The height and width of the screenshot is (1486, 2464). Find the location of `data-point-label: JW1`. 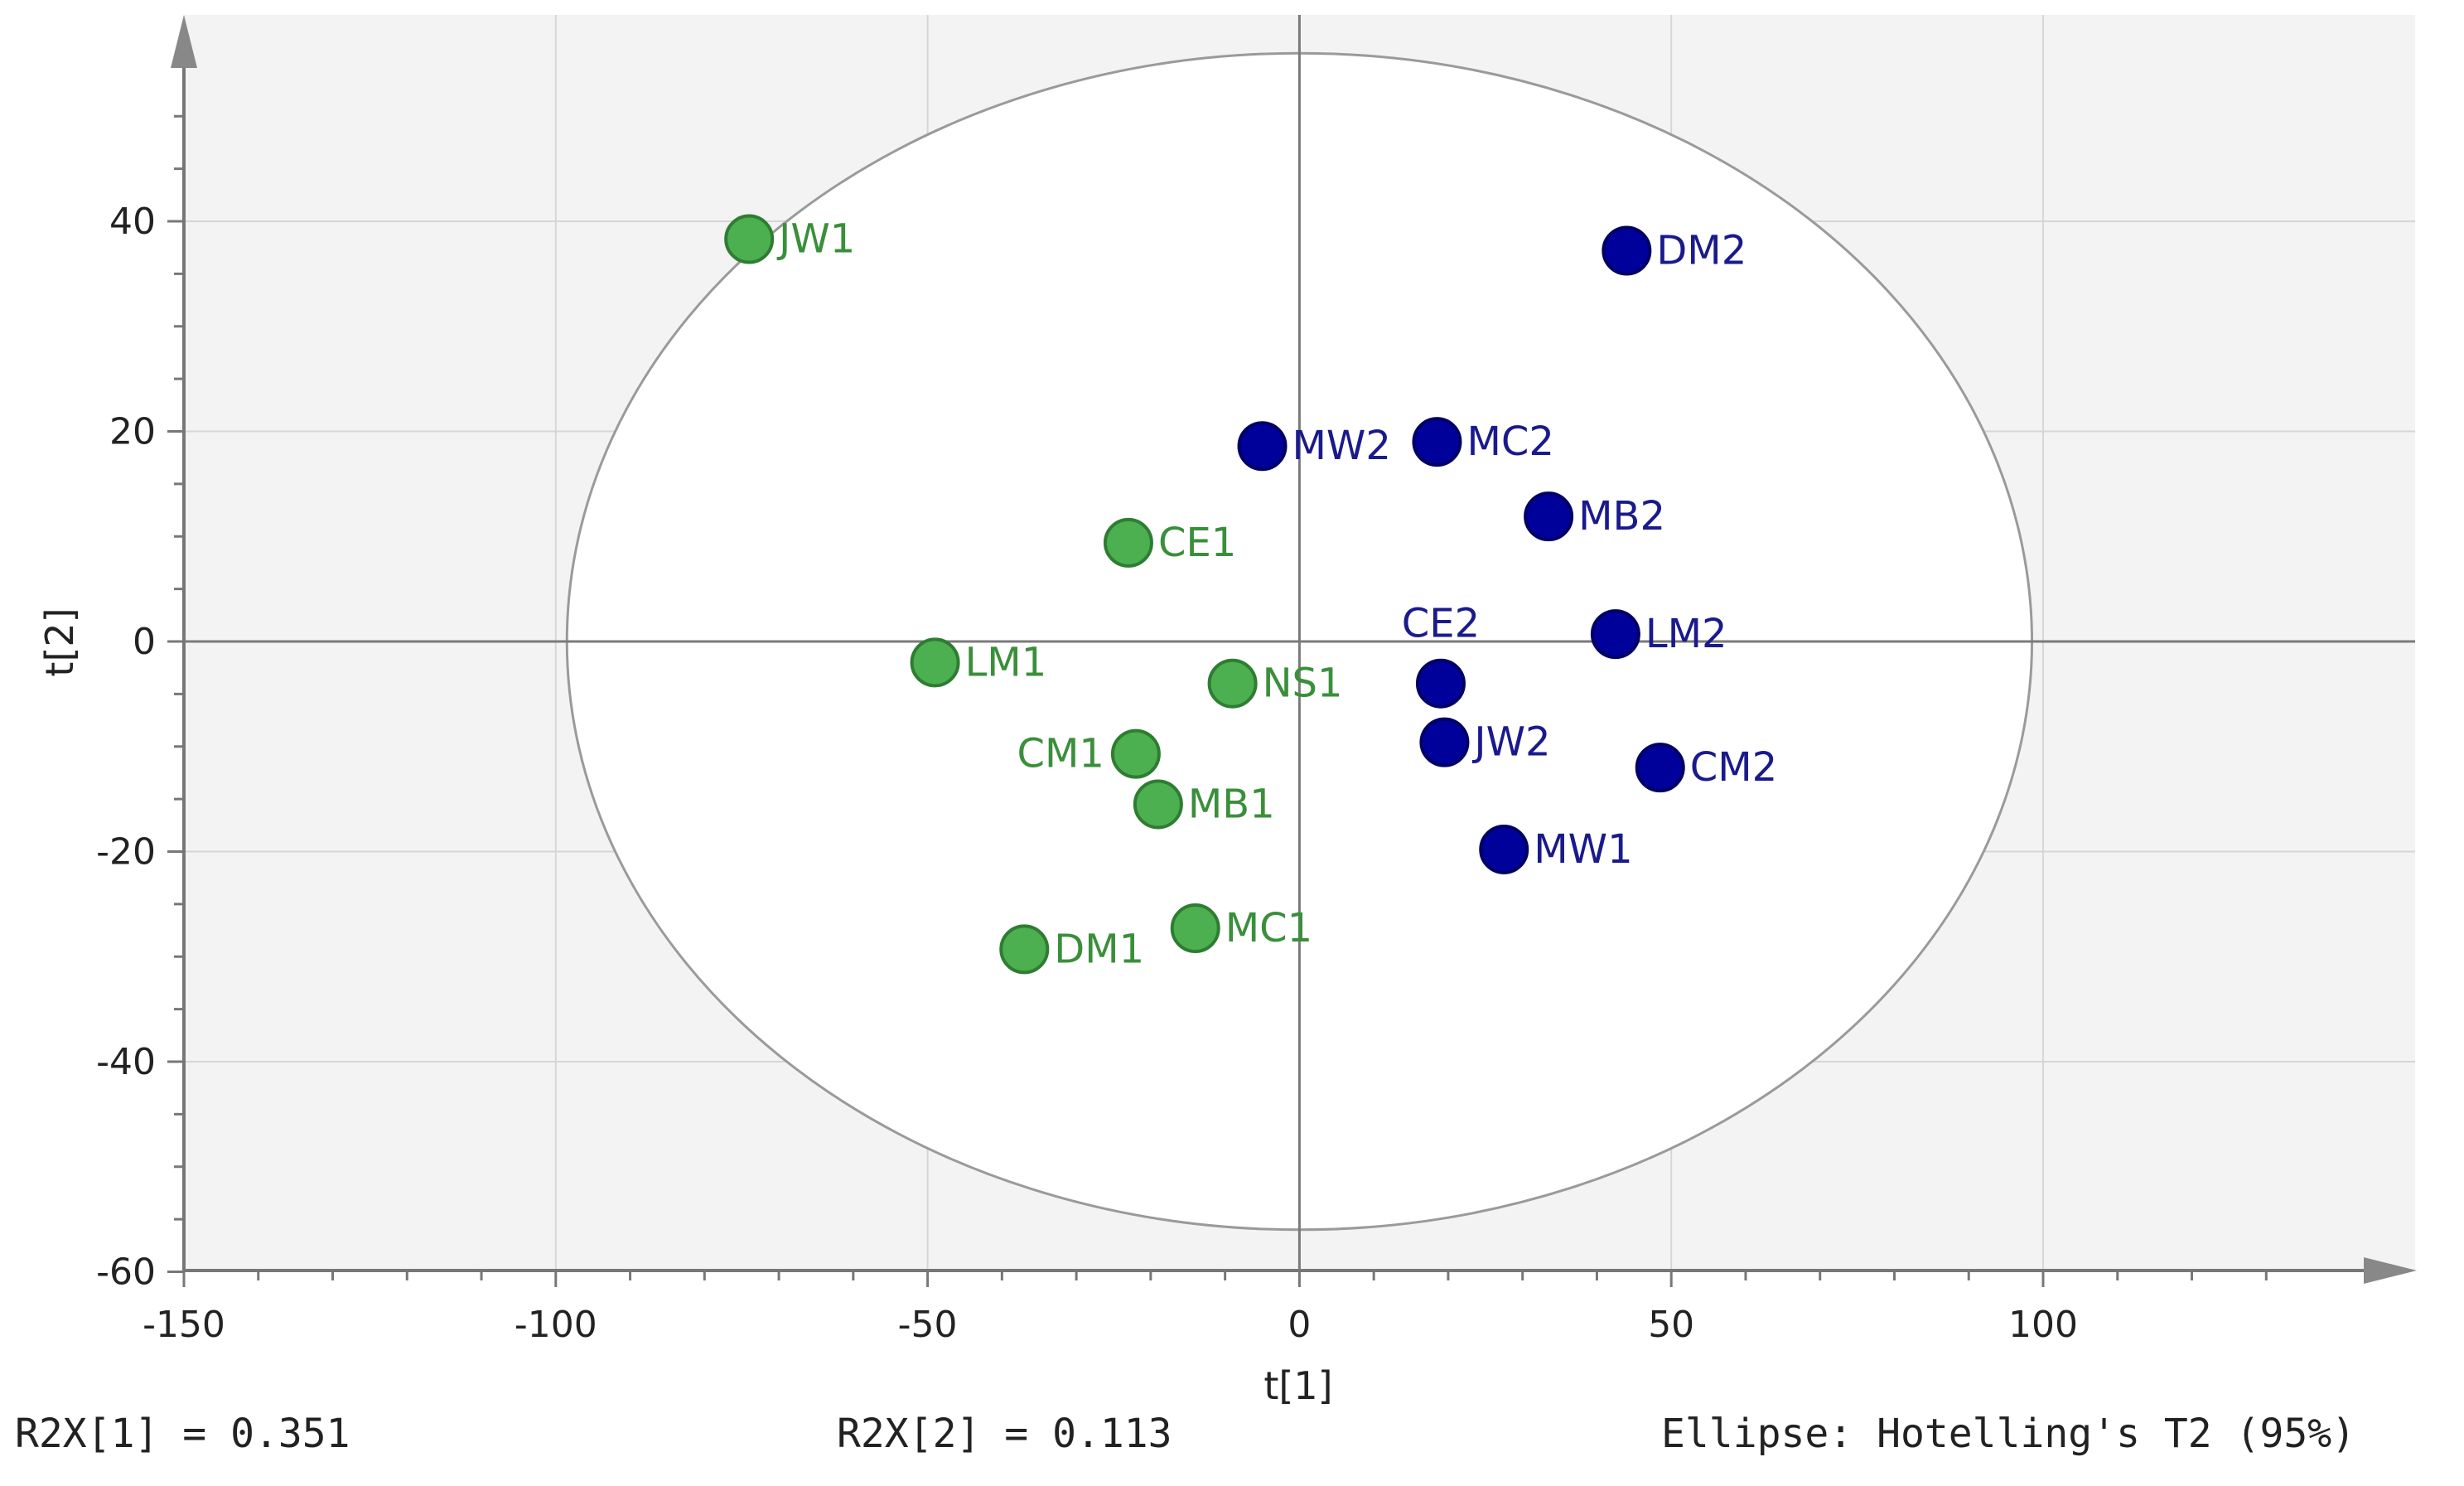

data-point-label: JW1 is located at coordinates (815, 239).